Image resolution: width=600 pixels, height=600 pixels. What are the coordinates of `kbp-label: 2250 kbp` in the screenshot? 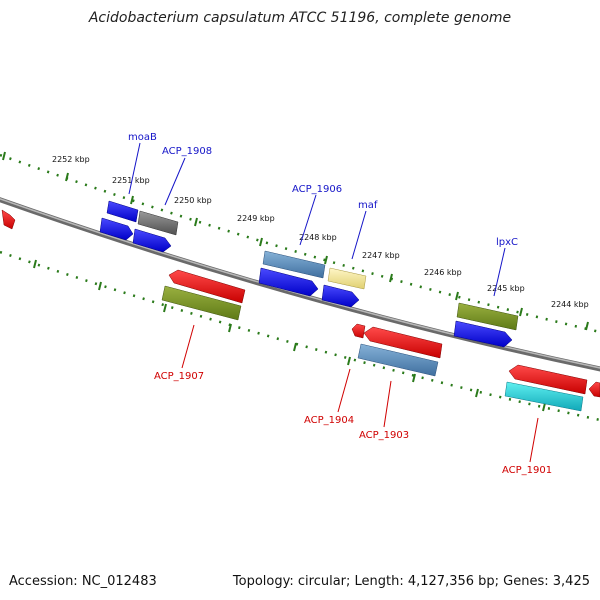 It's located at (193, 200).